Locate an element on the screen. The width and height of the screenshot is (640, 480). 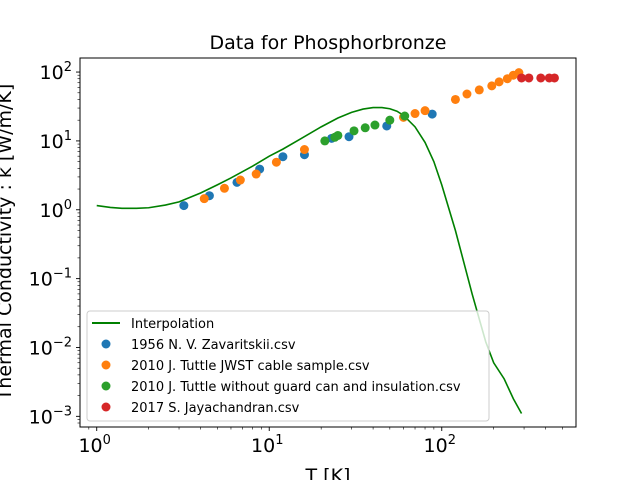
legend-marker-zavaritskii is located at coordinates (106, 344).